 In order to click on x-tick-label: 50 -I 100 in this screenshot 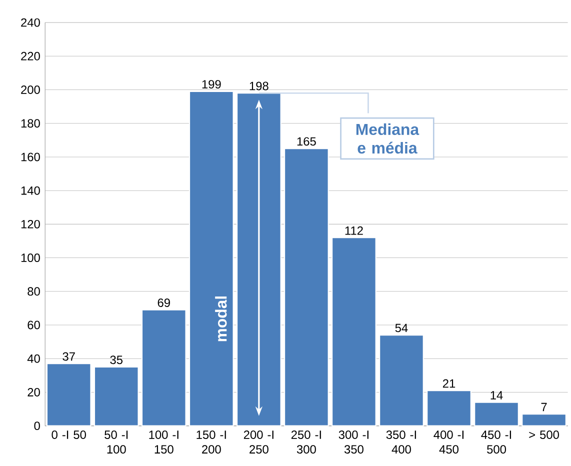, I will do `click(116, 442)`.